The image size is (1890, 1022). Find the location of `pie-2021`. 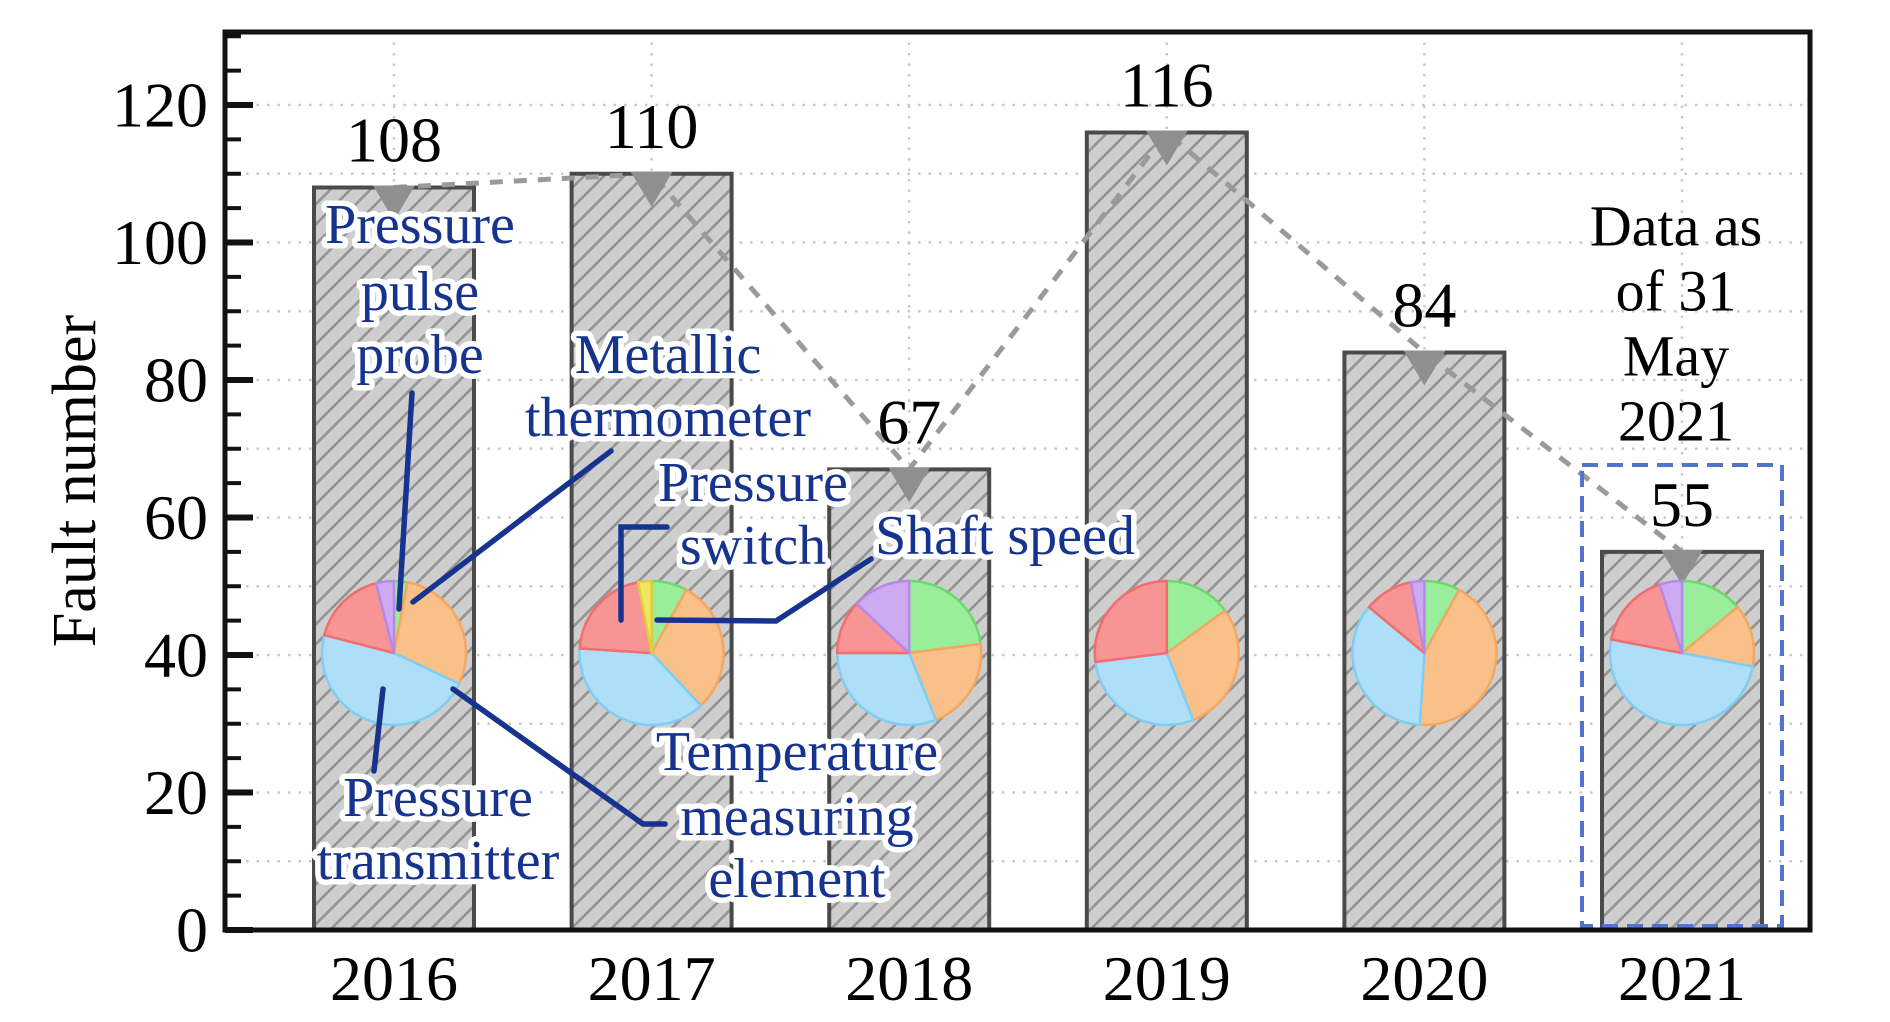

pie-2021 is located at coordinates (1682, 652).